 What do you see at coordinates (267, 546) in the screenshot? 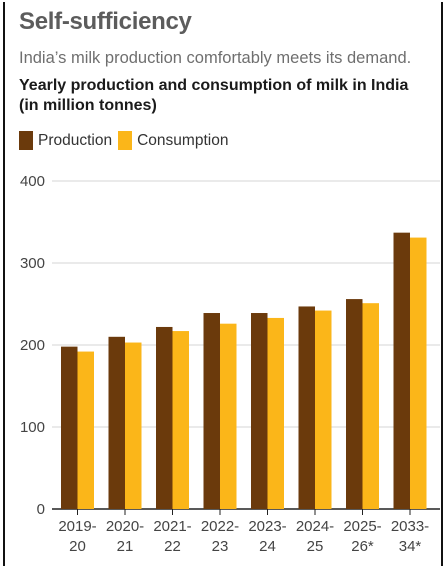
I see `x-tick-label: 24` at bounding box center [267, 546].